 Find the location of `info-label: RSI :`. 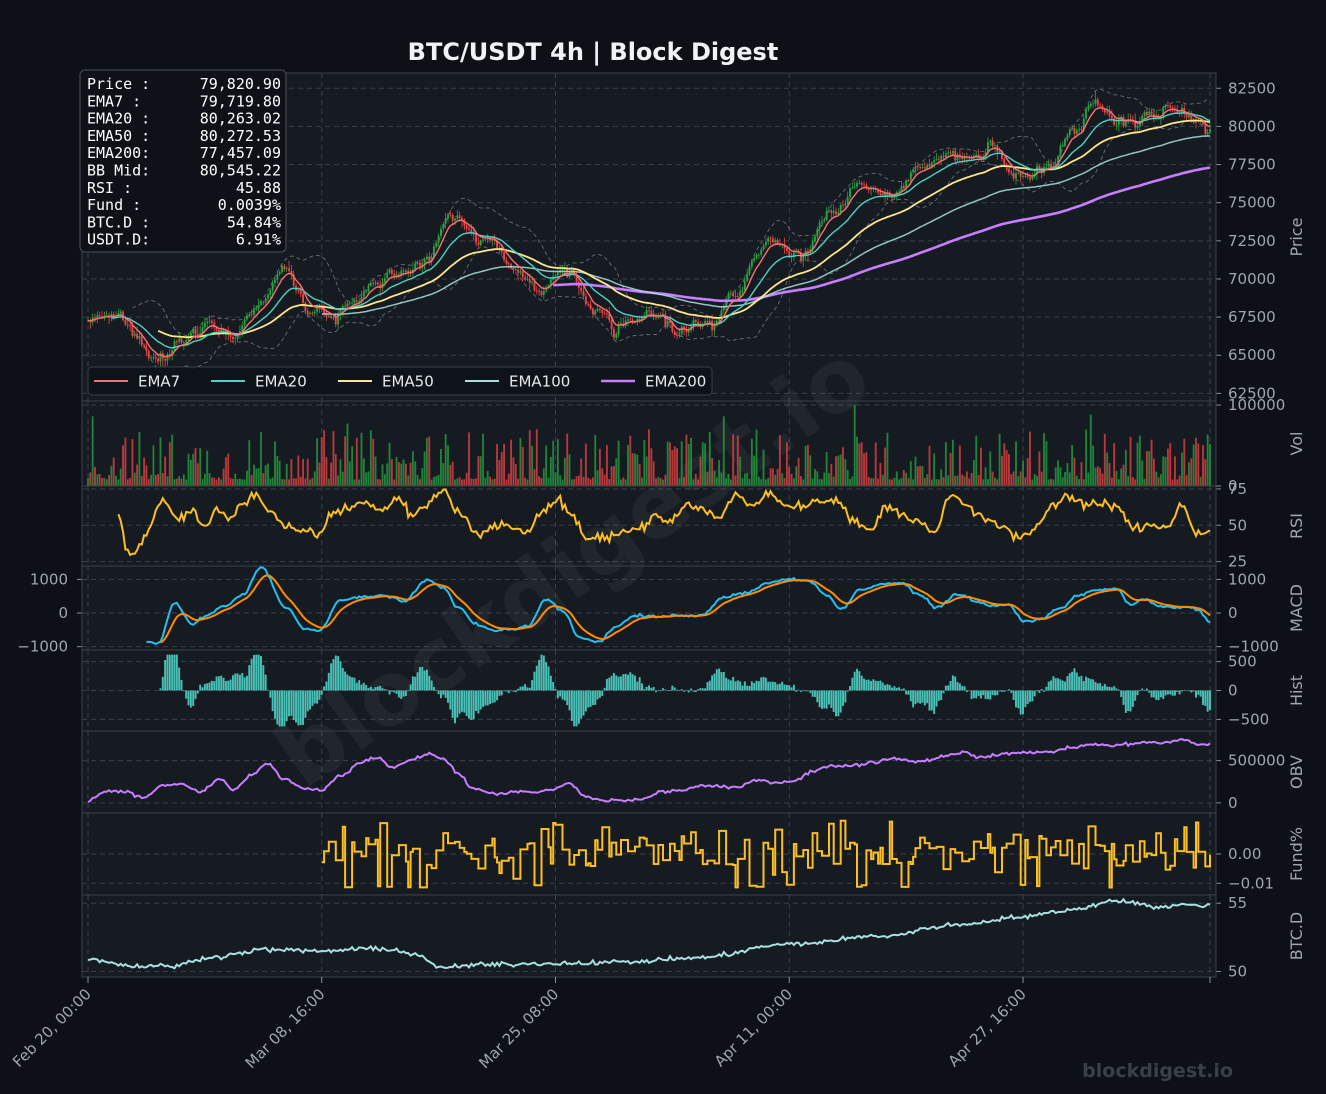

info-label: RSI : is located at coordinates (109, 188).